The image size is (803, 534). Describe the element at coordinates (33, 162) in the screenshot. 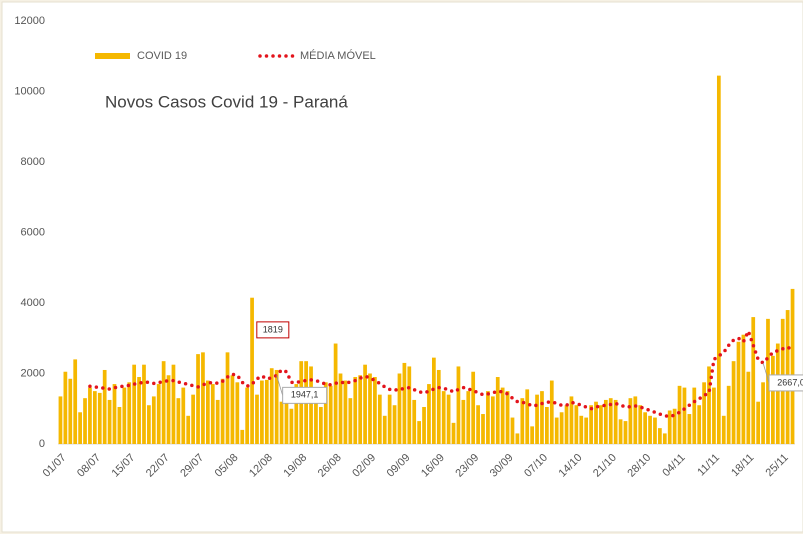

I see `y-tick-label: 8000` at that location.